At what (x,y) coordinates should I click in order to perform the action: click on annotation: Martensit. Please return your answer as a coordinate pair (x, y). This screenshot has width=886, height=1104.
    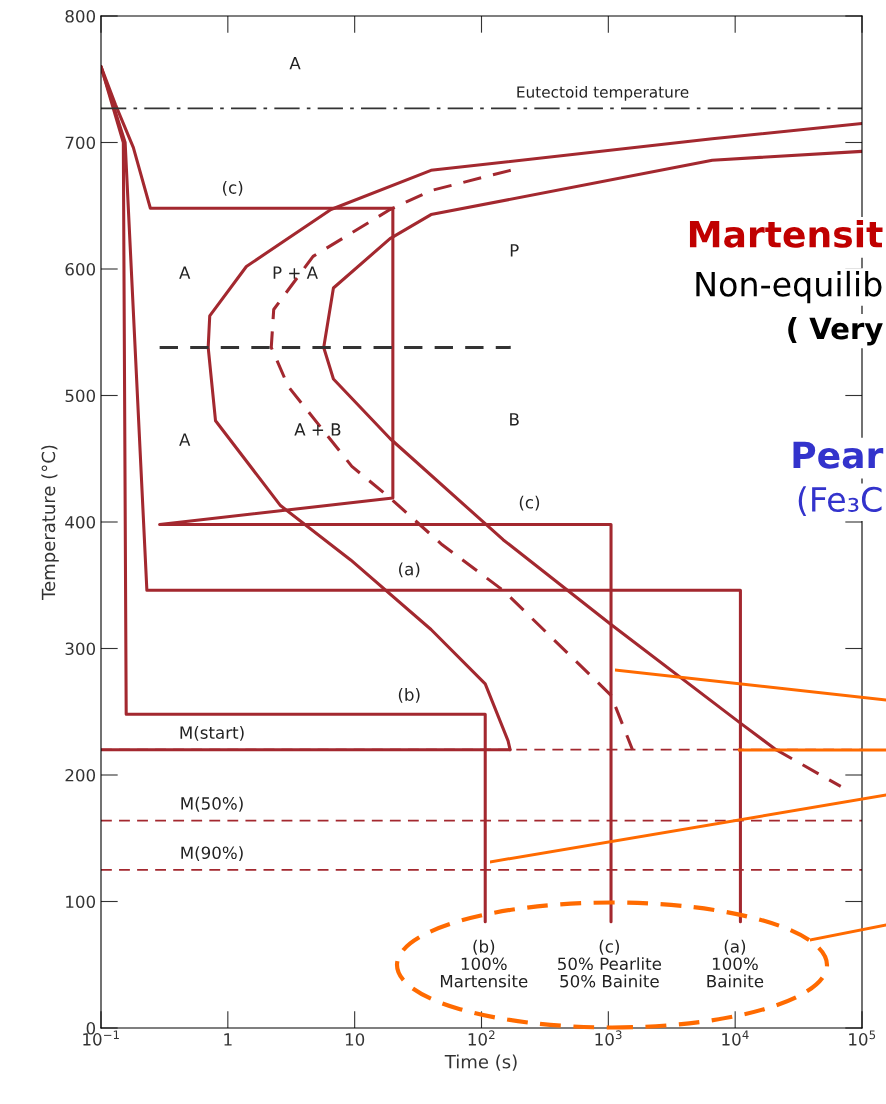
    Looking at the image, I should click on (786, 233).